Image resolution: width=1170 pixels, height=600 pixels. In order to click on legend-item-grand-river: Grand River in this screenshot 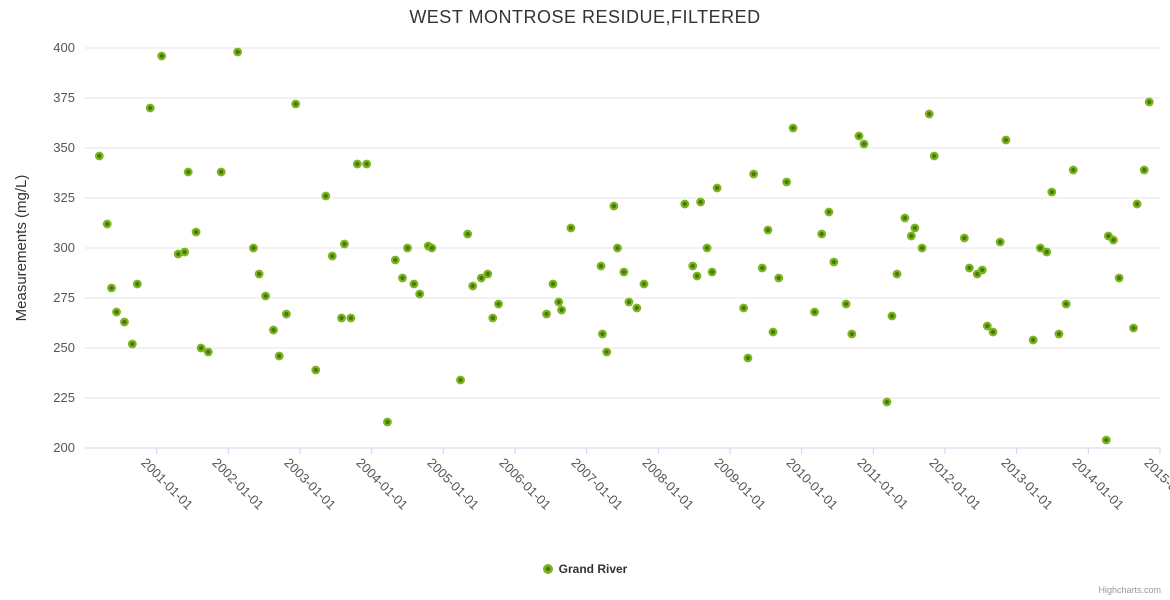, I will do `click(585, 569)`.